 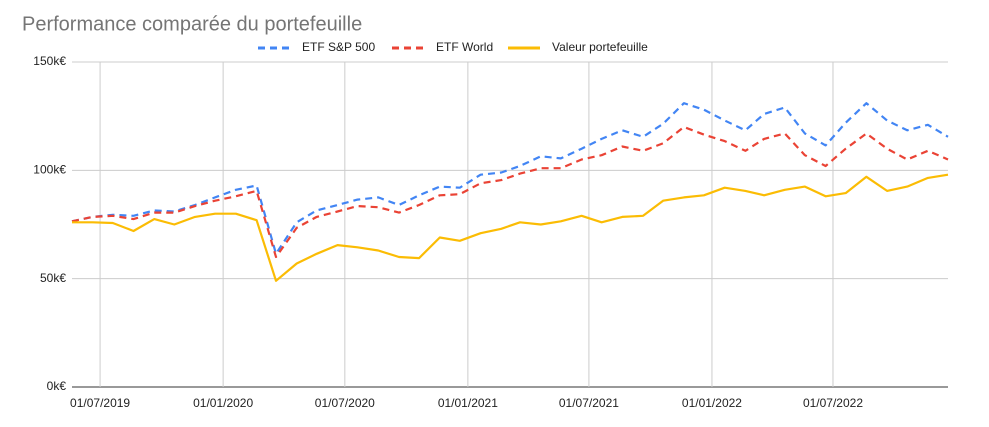 I want to click on y-tick-label: 50k€, so click(x=53, y=278).